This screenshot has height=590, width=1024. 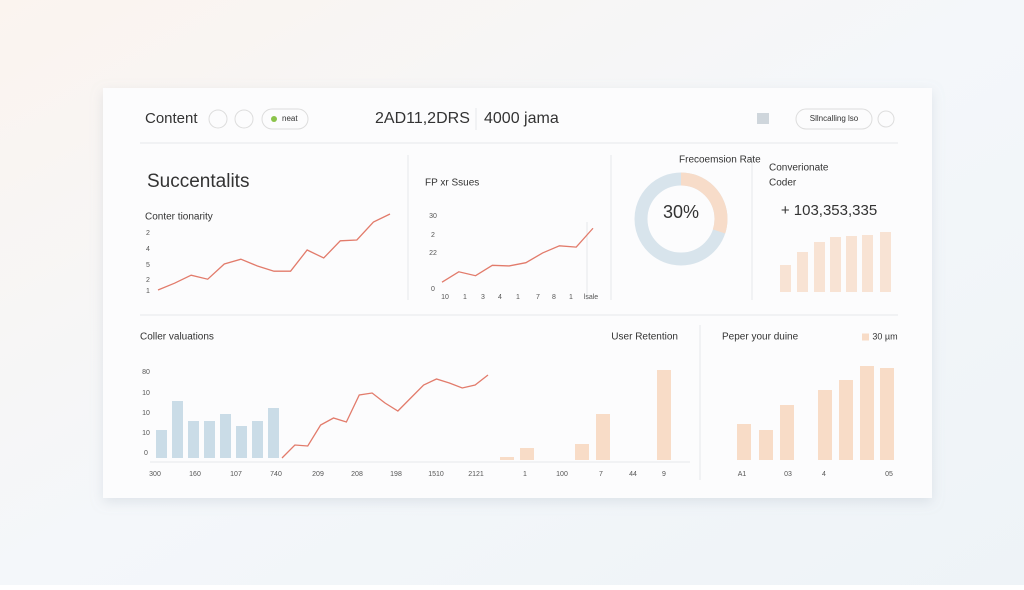 I want to click on icon, so click(x=763, y=118).